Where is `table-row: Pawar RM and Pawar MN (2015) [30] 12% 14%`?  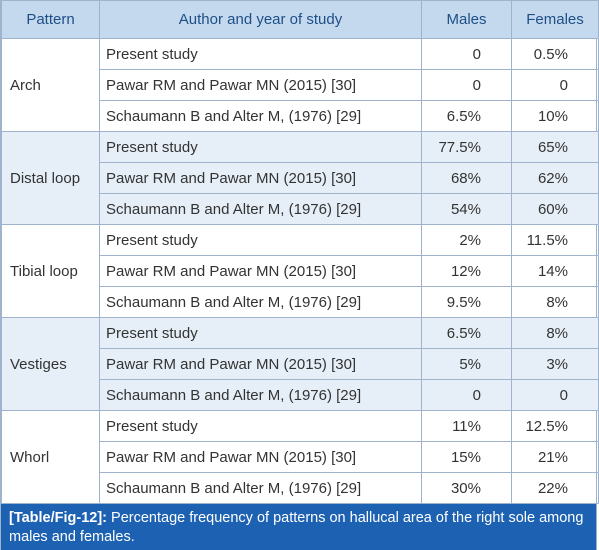 table-row: Pawar RM and Pawar MN (2015) [30] 12% 14% is located at coordinates (300, 271).